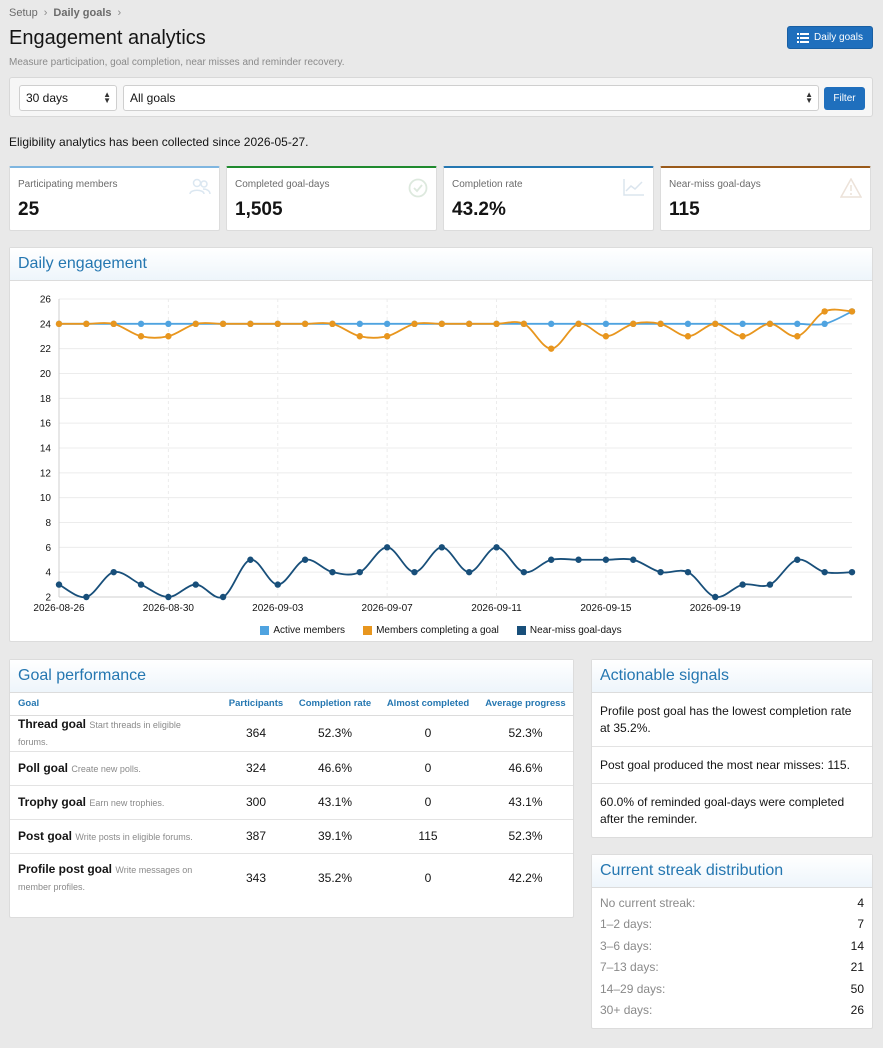 This screenshot has width=883, height=1048. I want to click on legend-item: Members completing a goal, so click(431, 630).